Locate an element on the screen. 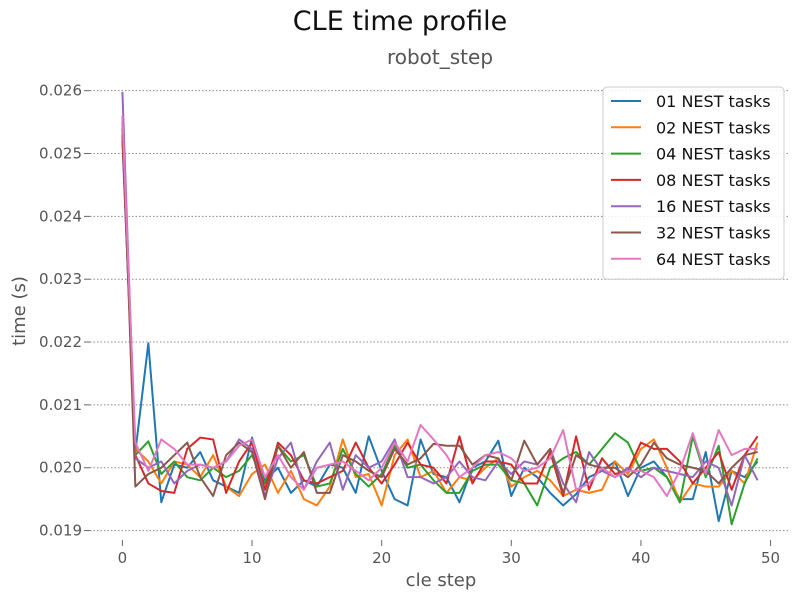  x-axis-label: cle step is located at coordinates (441, 580).